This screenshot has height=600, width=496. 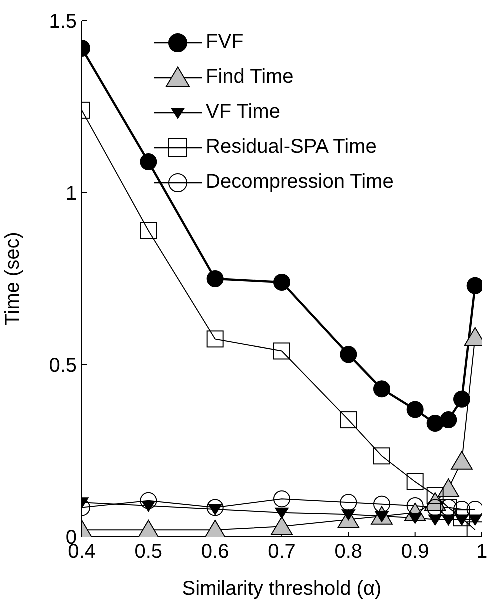 I want to click on x-tick-label: 0.8, so click(x=348, y=552).